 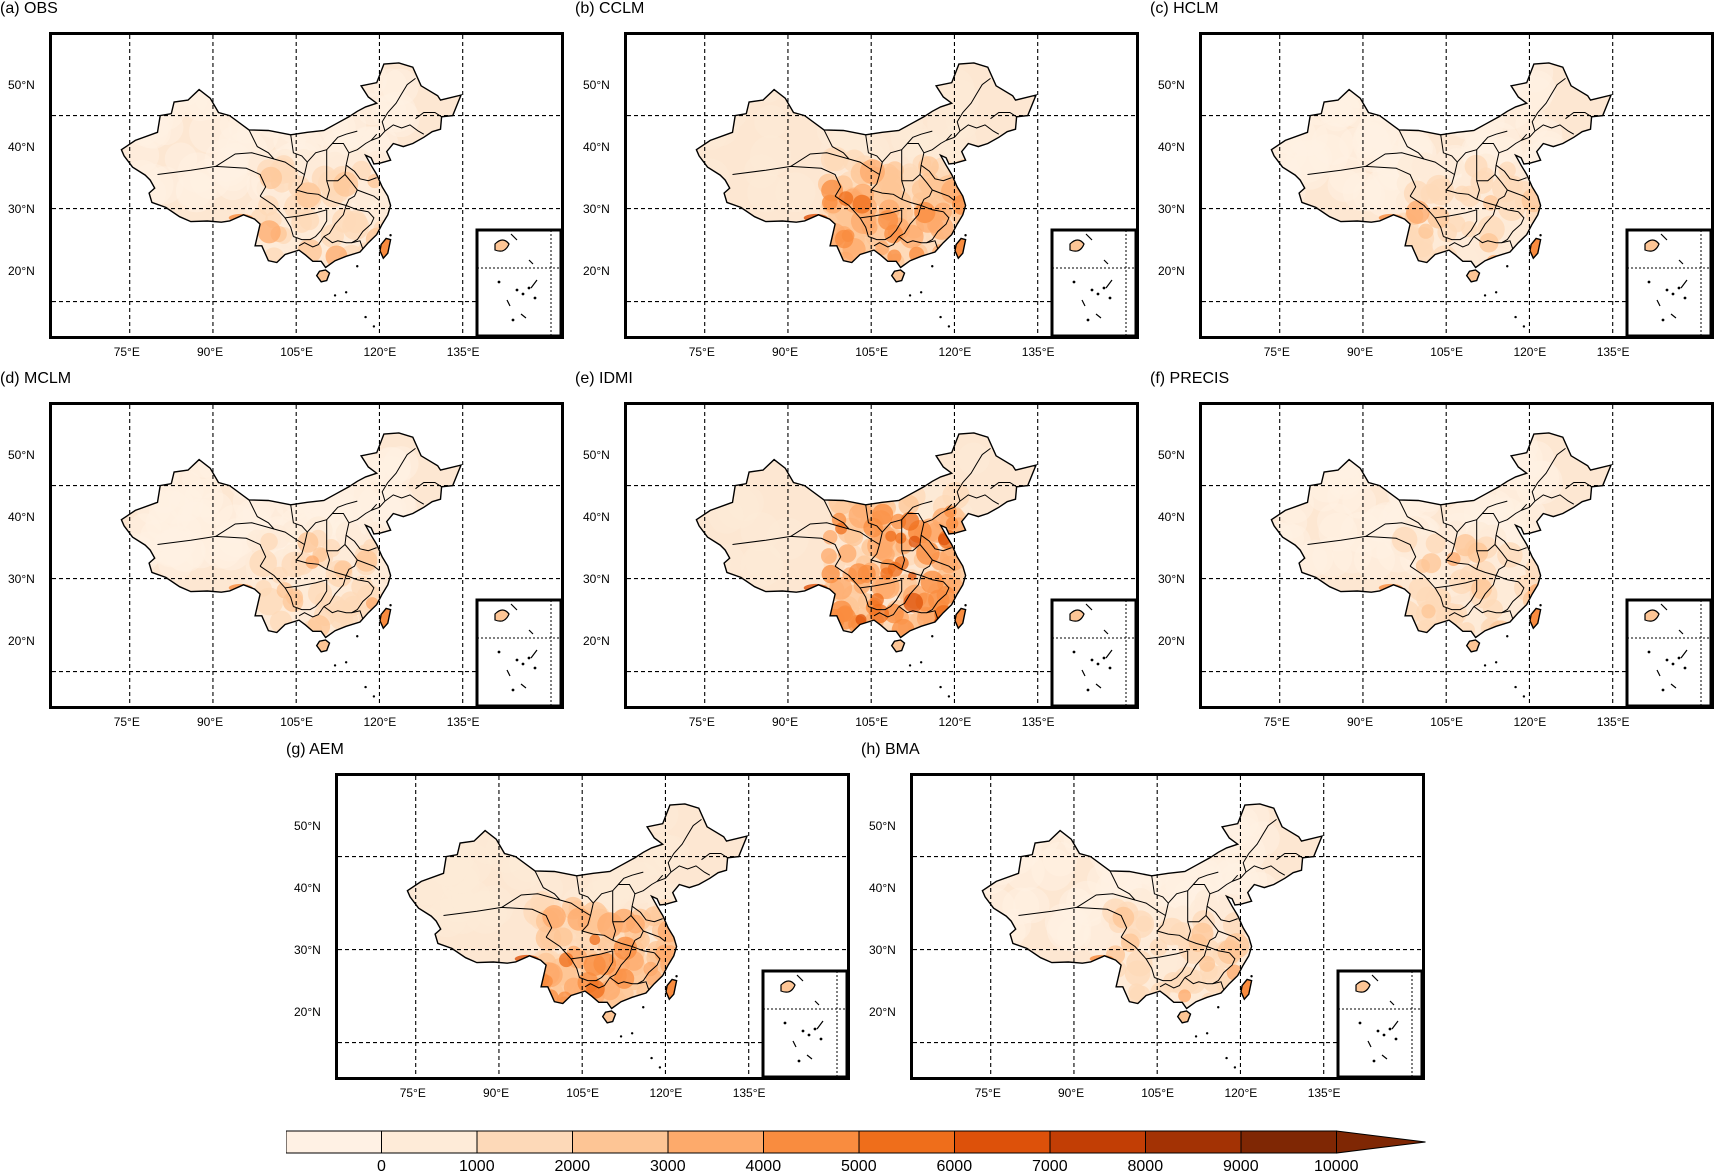 What do you see at coordinates (1050, 1166) in the screenshot?
I see `colorbar-tick-label: 7000` at bounding box center [1050, 1166].